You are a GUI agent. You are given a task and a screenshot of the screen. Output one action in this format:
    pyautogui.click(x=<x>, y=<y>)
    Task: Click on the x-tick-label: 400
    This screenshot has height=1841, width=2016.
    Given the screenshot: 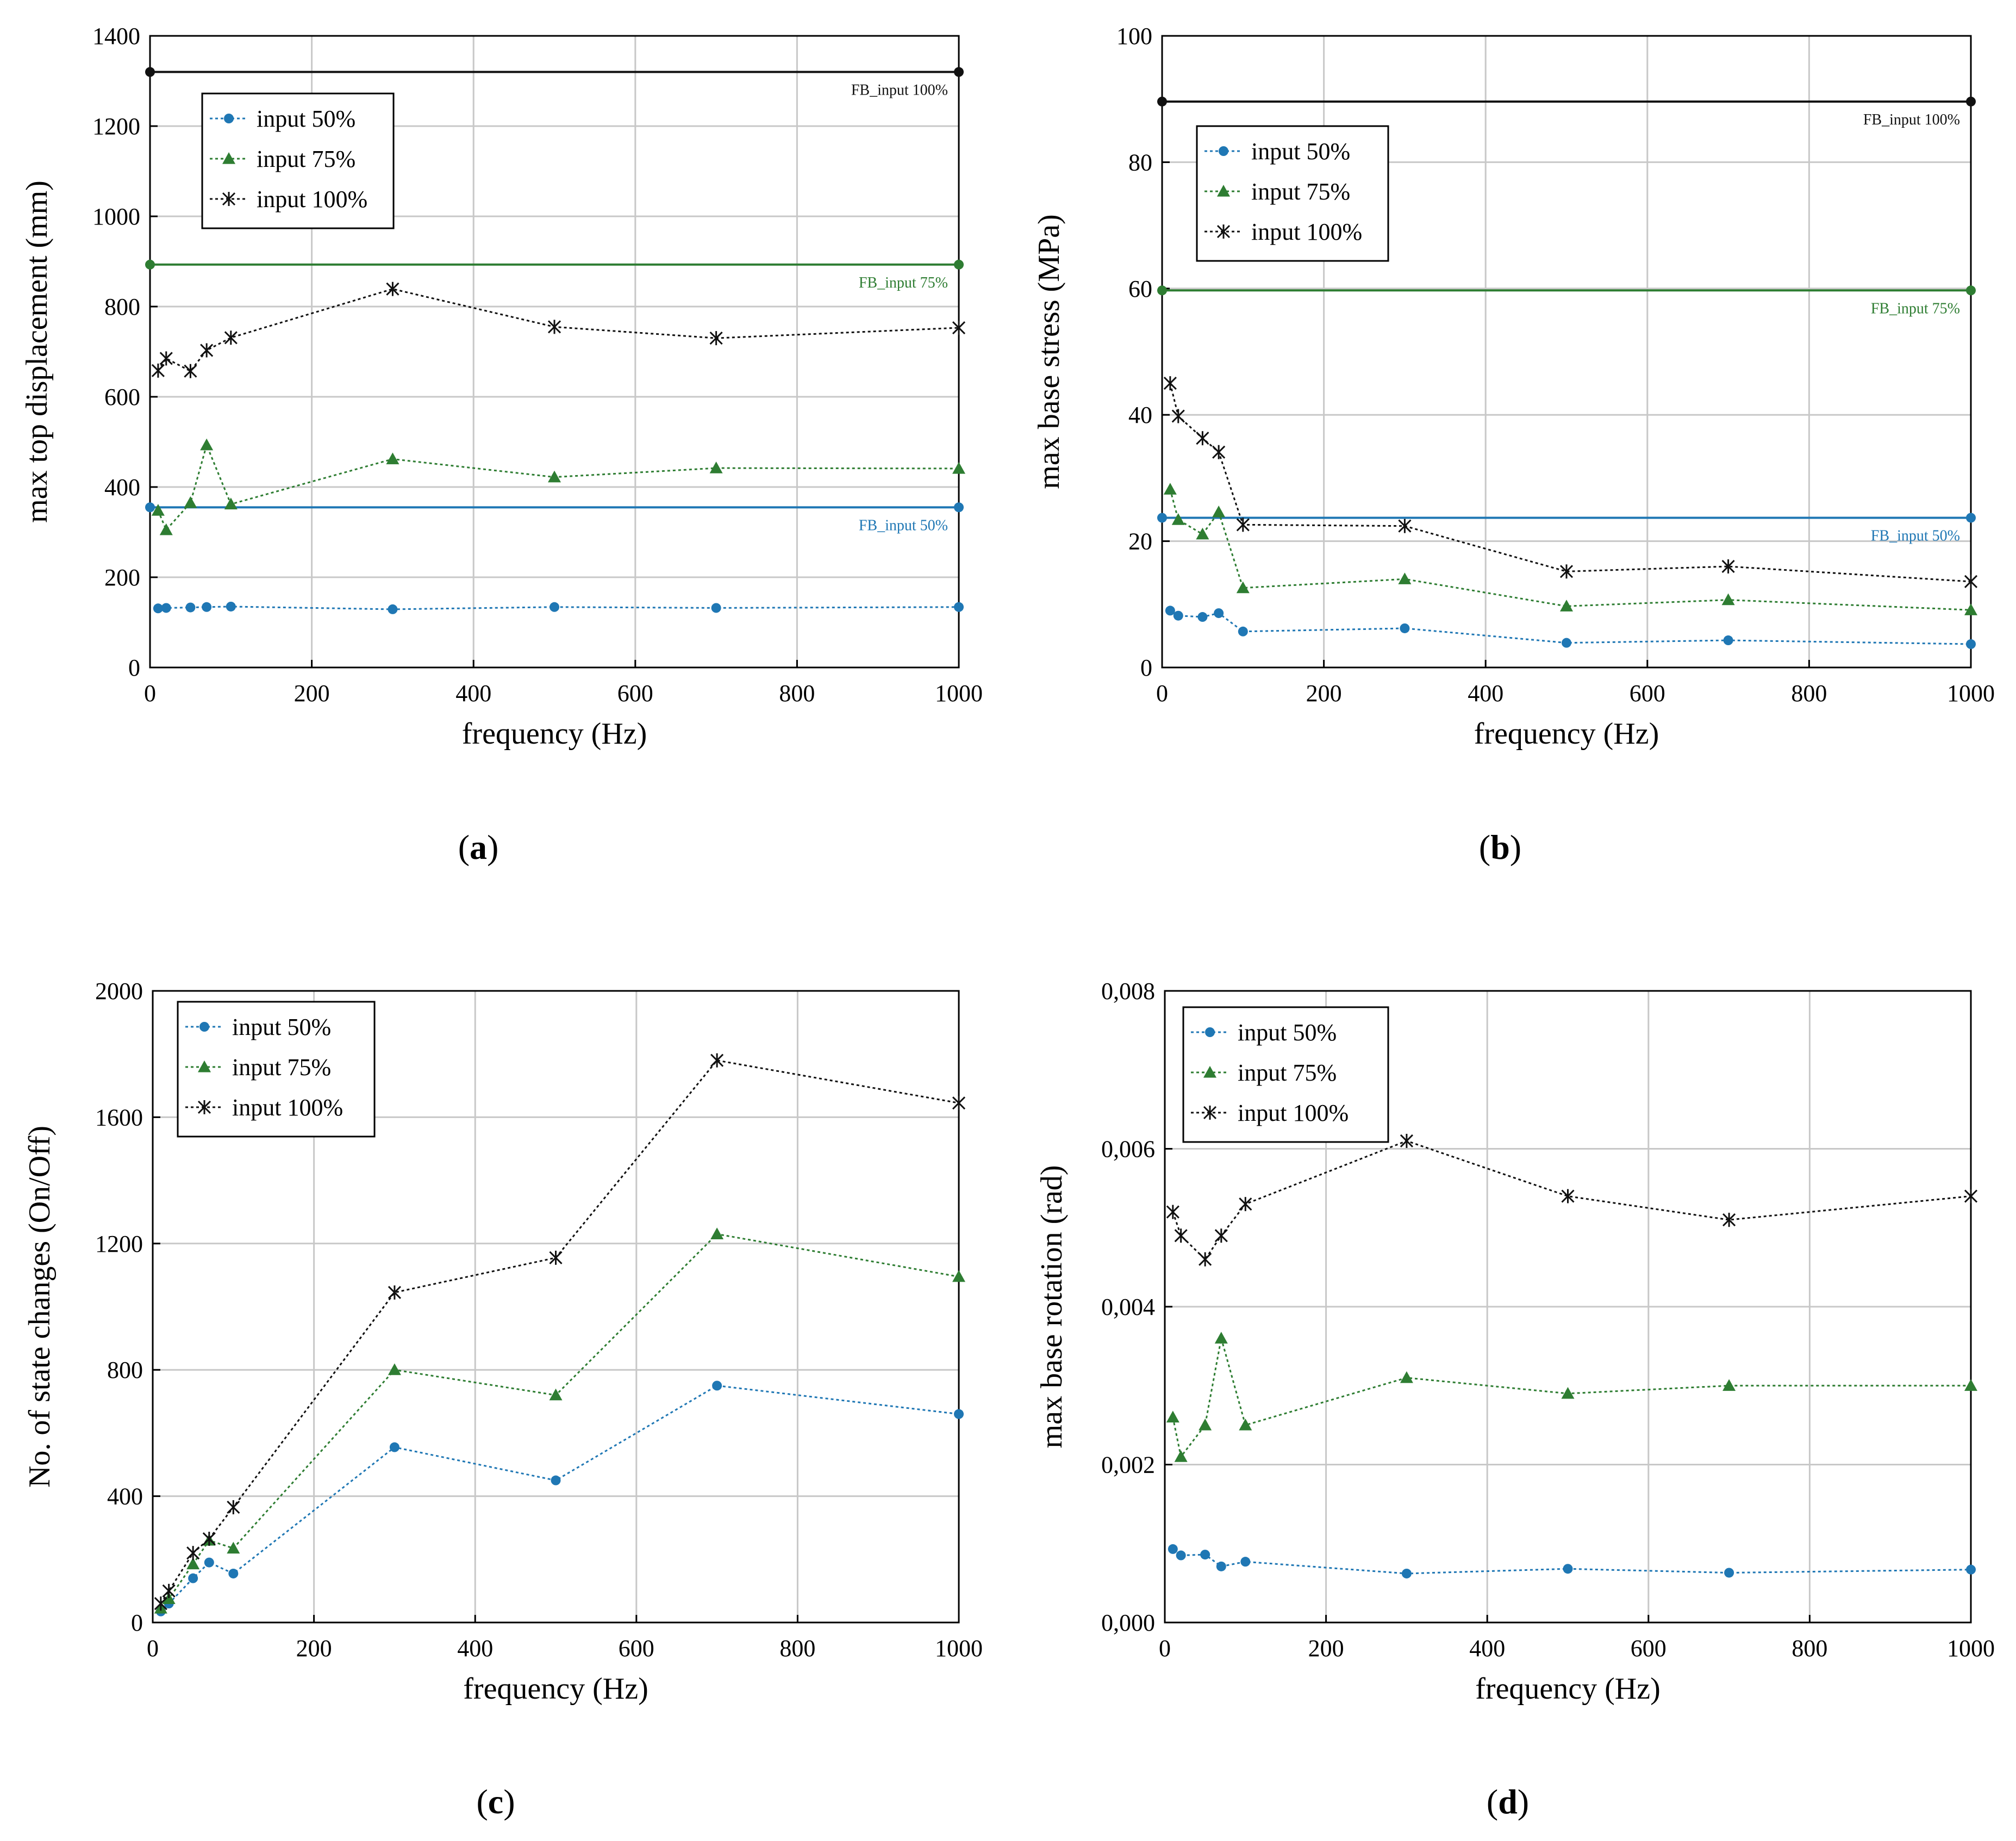 What is the action you would take?
    pyautogui.click(x=1487, y=1648)
    